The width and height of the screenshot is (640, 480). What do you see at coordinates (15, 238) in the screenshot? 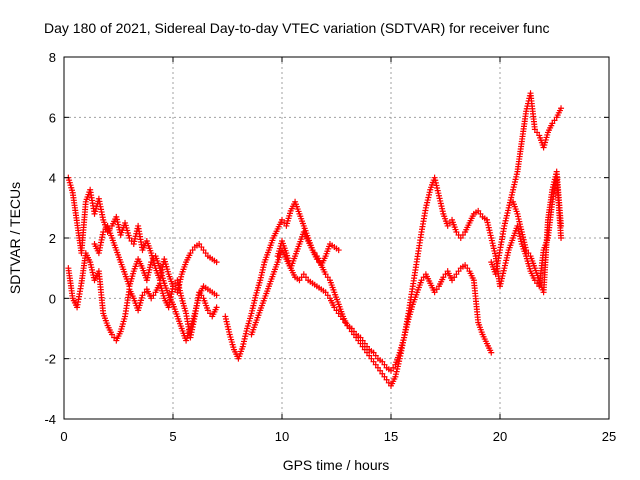
I see `y-axis-label: SDTVAR / TECUs` at bounding box center [15, 238].